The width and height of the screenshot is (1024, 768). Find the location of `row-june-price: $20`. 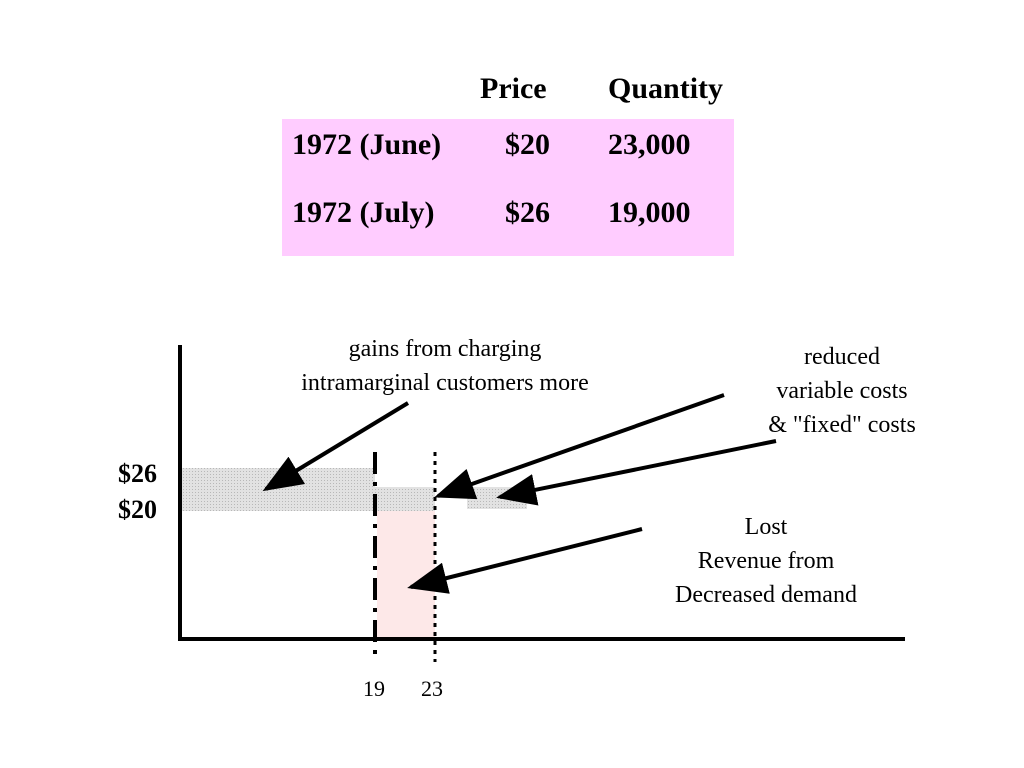

row-june-price: $20 is located at coordinates (527, 144).